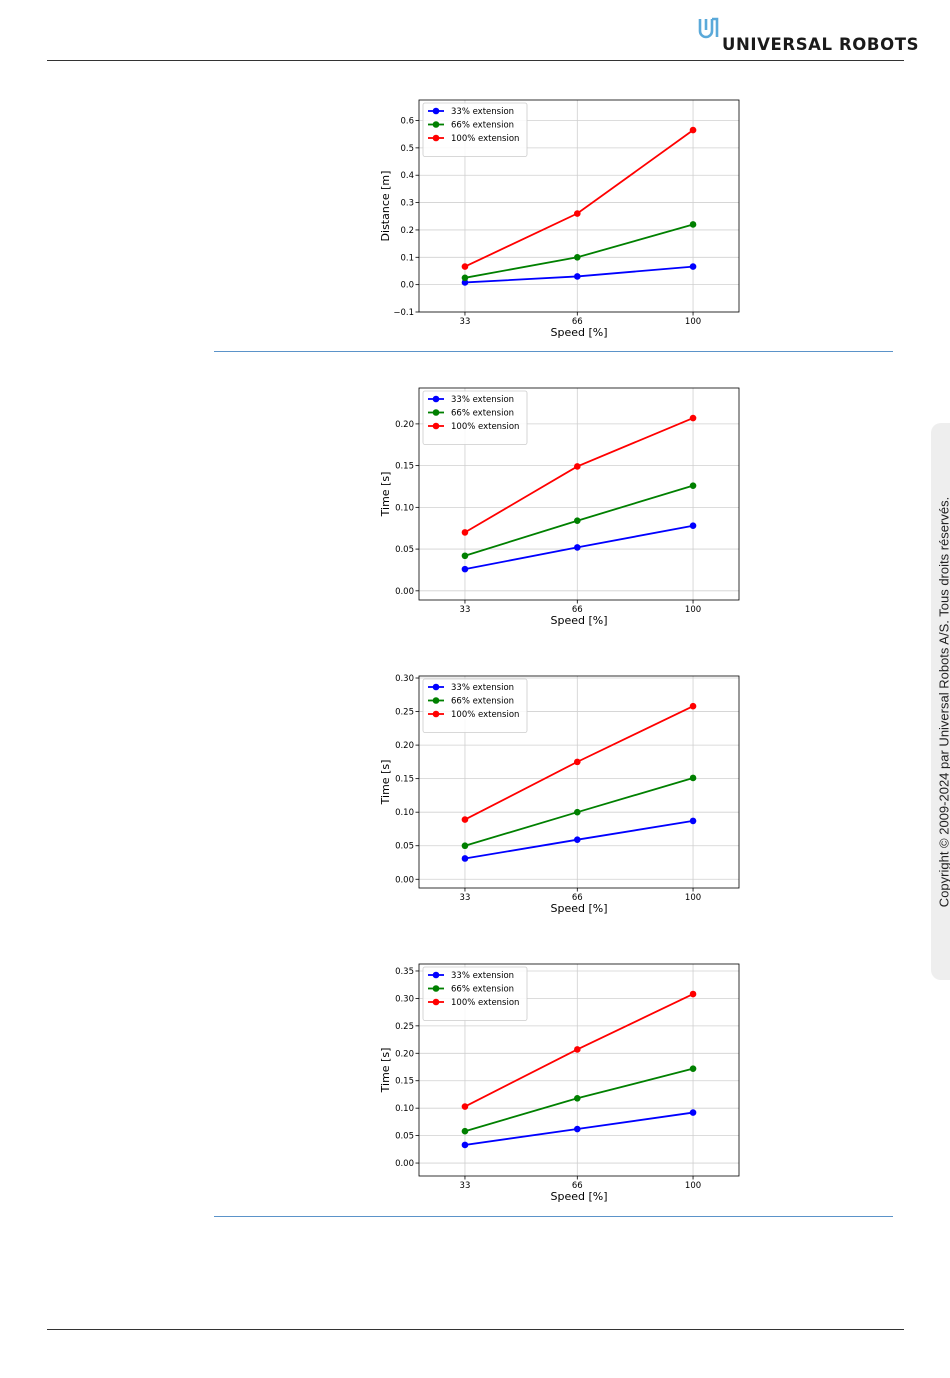  Describe the element at coordinates (407, 231) in the screenshot. I see `y-tick-label: 0.2` at that location.